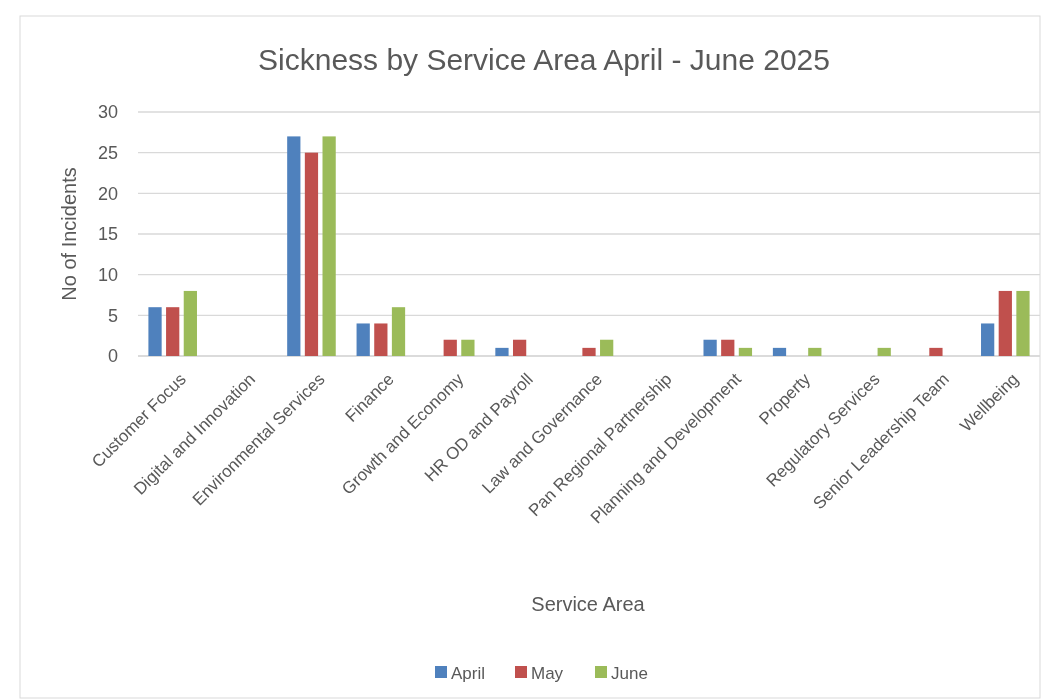  Describe the element at coordinates (629, 673) in the screenshot. I see `legend-label: June` at that location.